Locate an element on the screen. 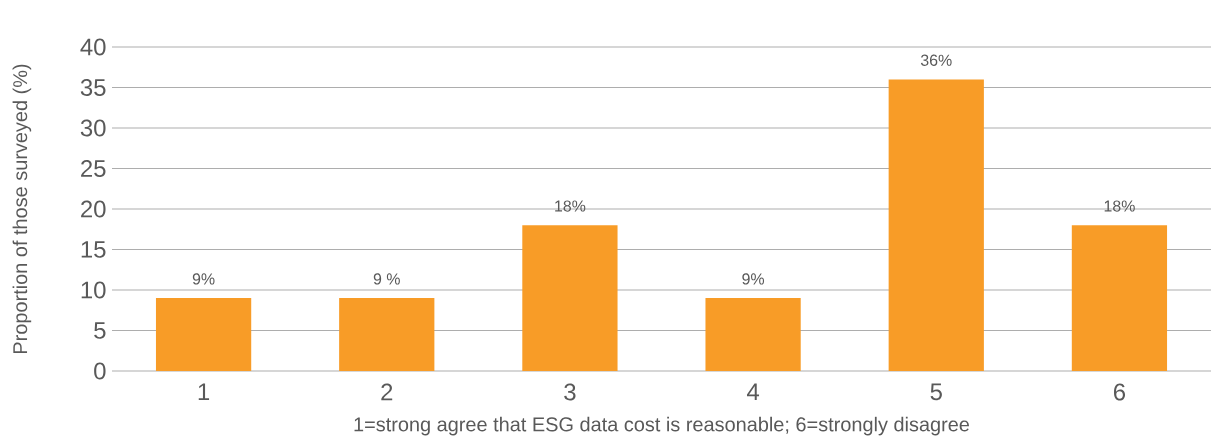 This screenshot has height=439, width=1211. data-label: 36% is located at coordinates (936, 60).